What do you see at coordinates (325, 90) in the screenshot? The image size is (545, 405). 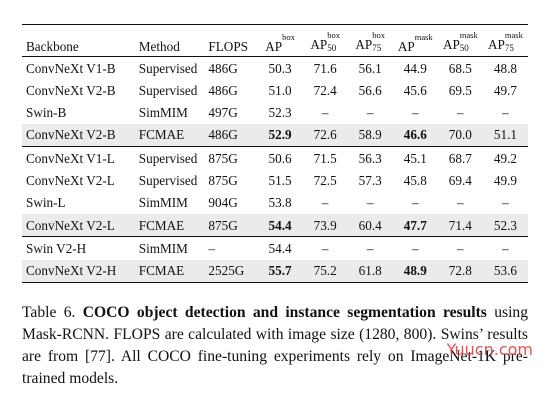 I see `cell-ap-box-50: 72.4` at bounding box center [325, 90].